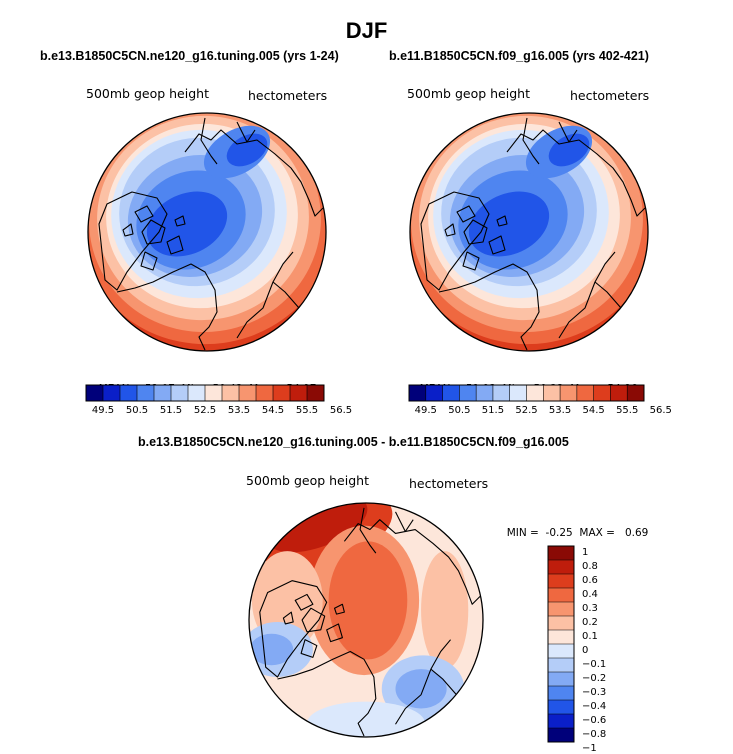 This screenshot has height=754, width=733. I want to click on panel-1-colorbar-ticks: 49.5 50.5 51.5 52.5 53.5 54.5 55.5 56.5, so click(366, 409).